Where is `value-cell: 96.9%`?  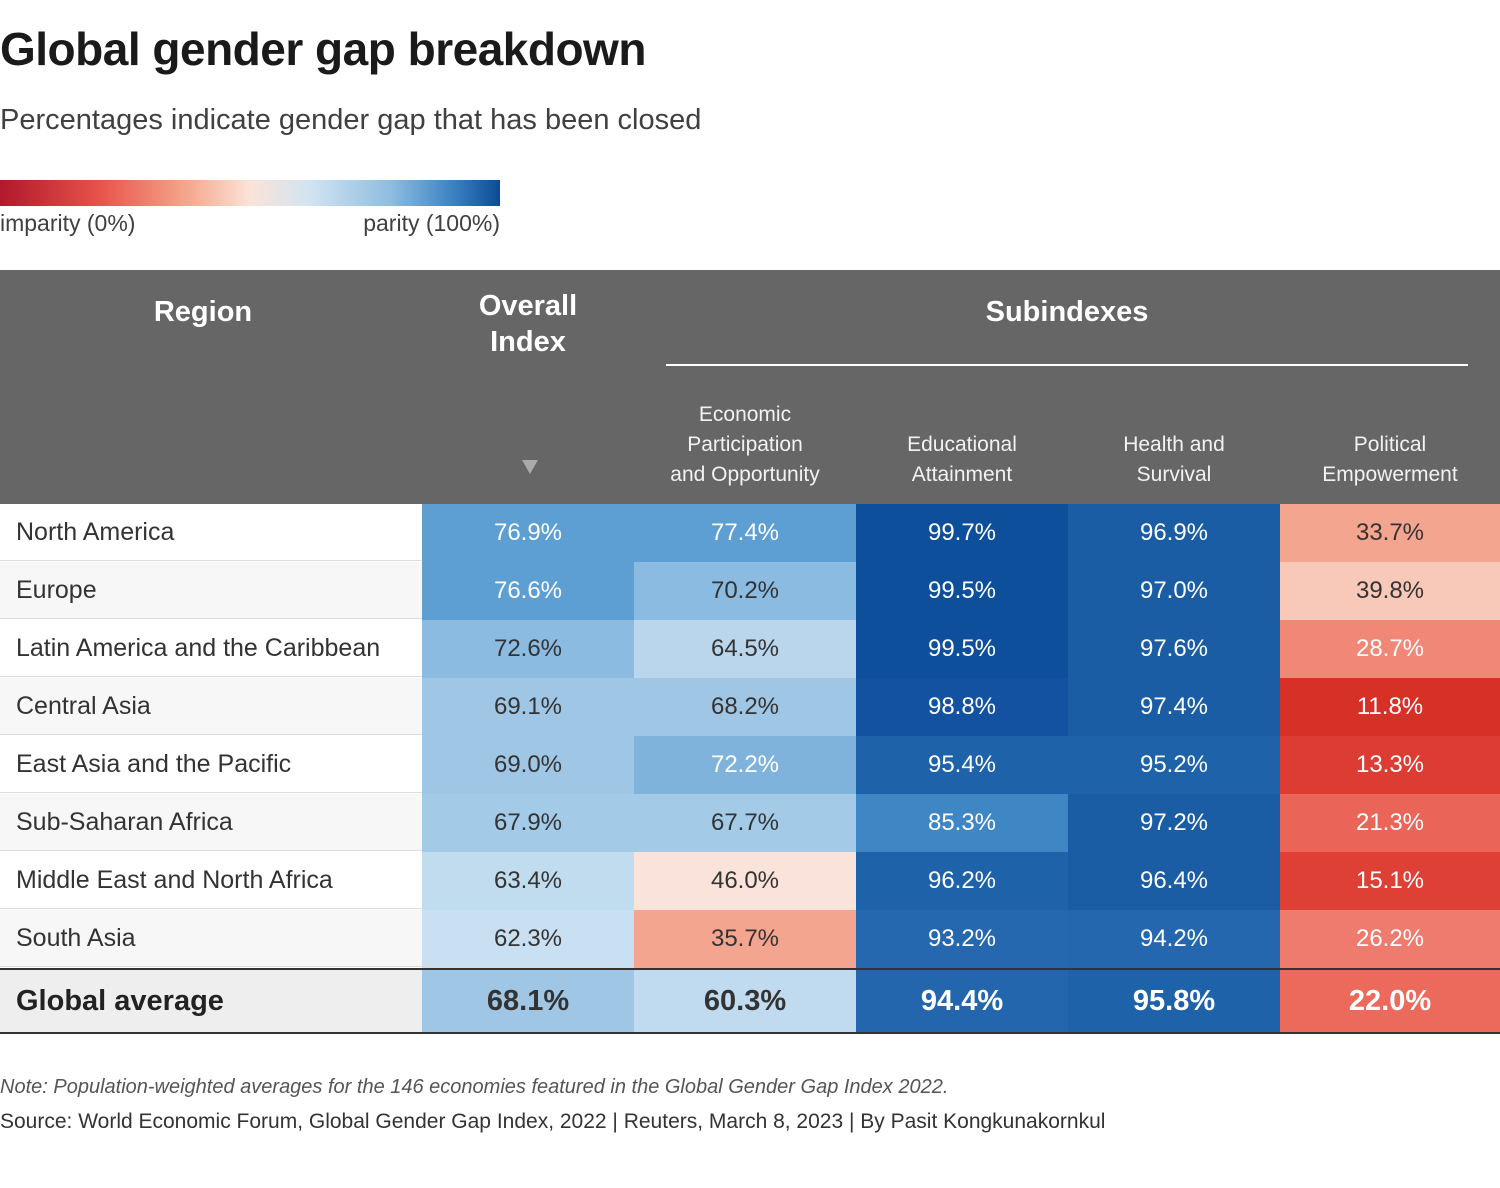
value-cell: 96.9% is located at coordinates (1174, 533).